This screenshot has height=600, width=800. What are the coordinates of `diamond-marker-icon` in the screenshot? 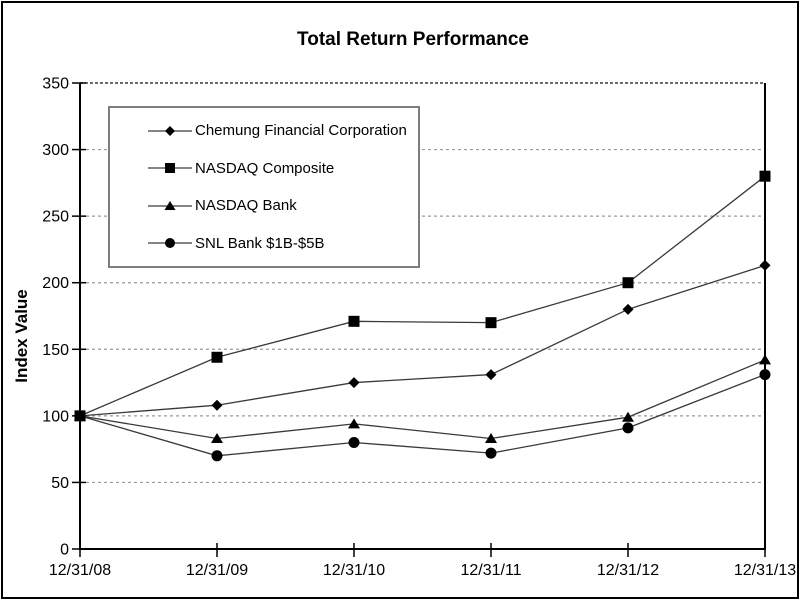 It's located at (170, 130).